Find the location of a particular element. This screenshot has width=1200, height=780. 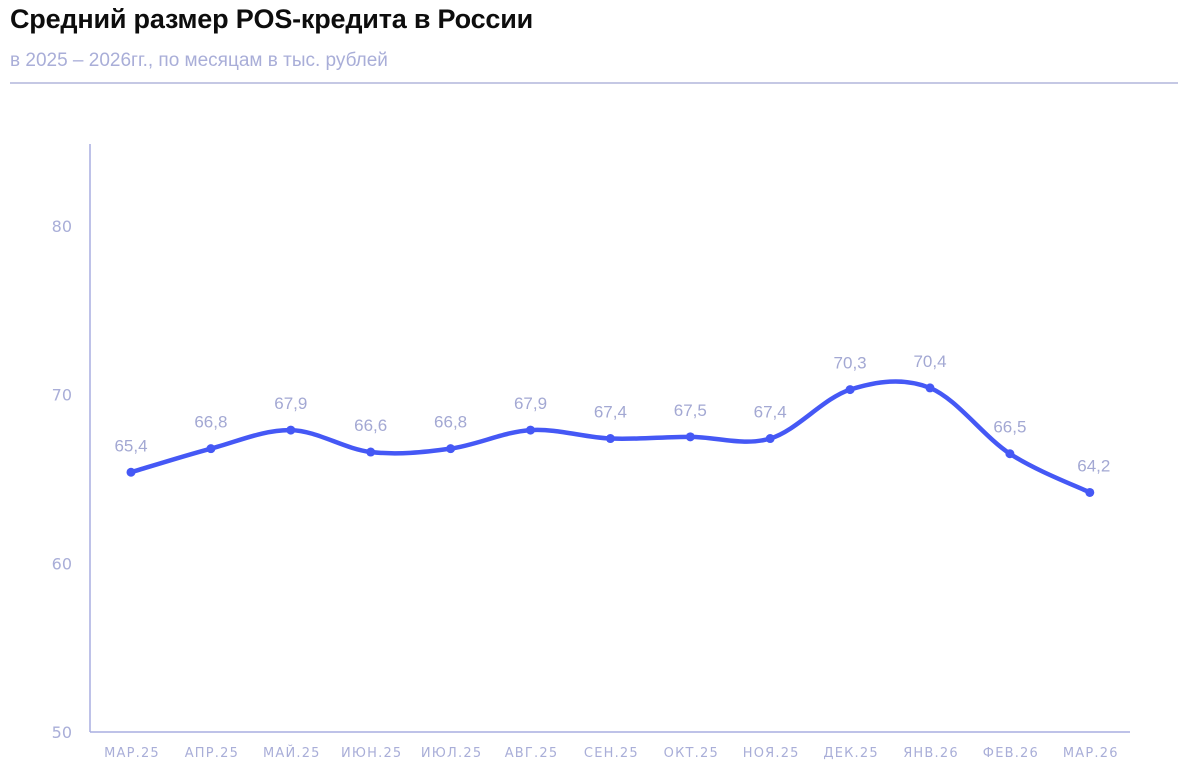

data-value-label: 64,2 is located at coordinates (1093, 465).